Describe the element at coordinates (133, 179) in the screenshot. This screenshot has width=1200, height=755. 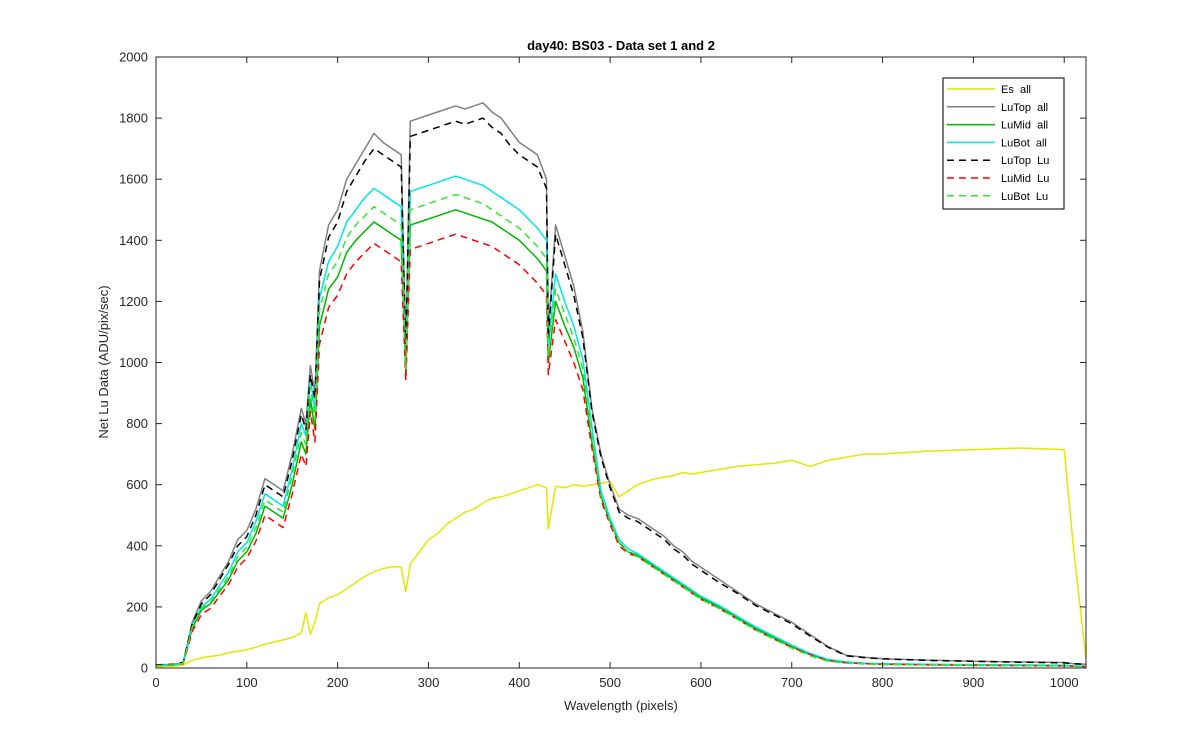
I see `y-tick-label: 1600` at that location.